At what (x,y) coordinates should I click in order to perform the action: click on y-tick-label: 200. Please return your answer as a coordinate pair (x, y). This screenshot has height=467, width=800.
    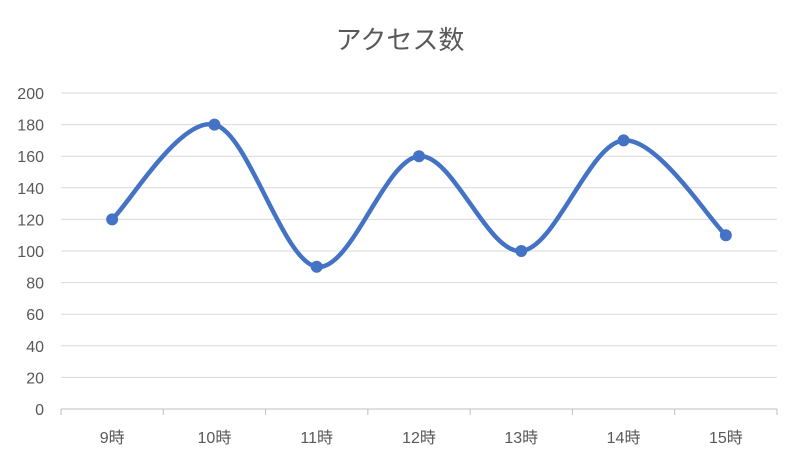
    Looking at the image, I should click on (30, 94).